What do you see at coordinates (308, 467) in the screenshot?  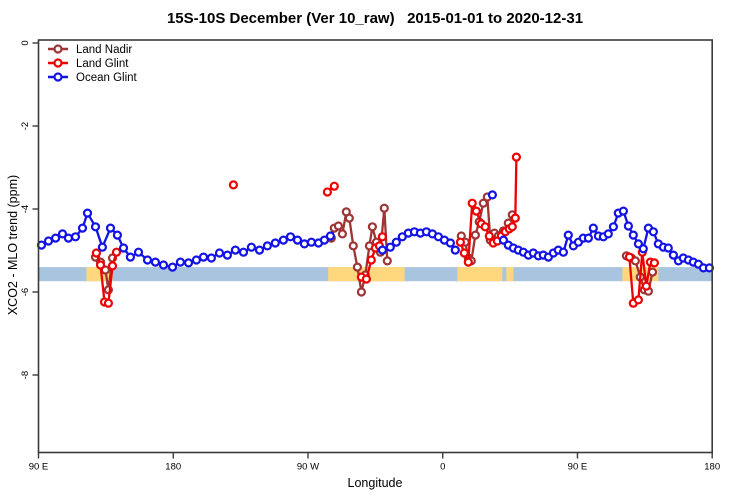 I see `x-tick-label: 90 W` at bounding box center [308, 467].